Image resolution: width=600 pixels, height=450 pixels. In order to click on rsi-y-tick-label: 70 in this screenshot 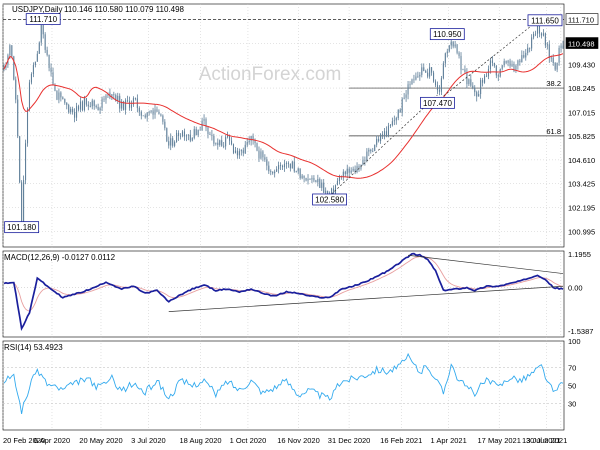, I will do `click(572, 368)`.